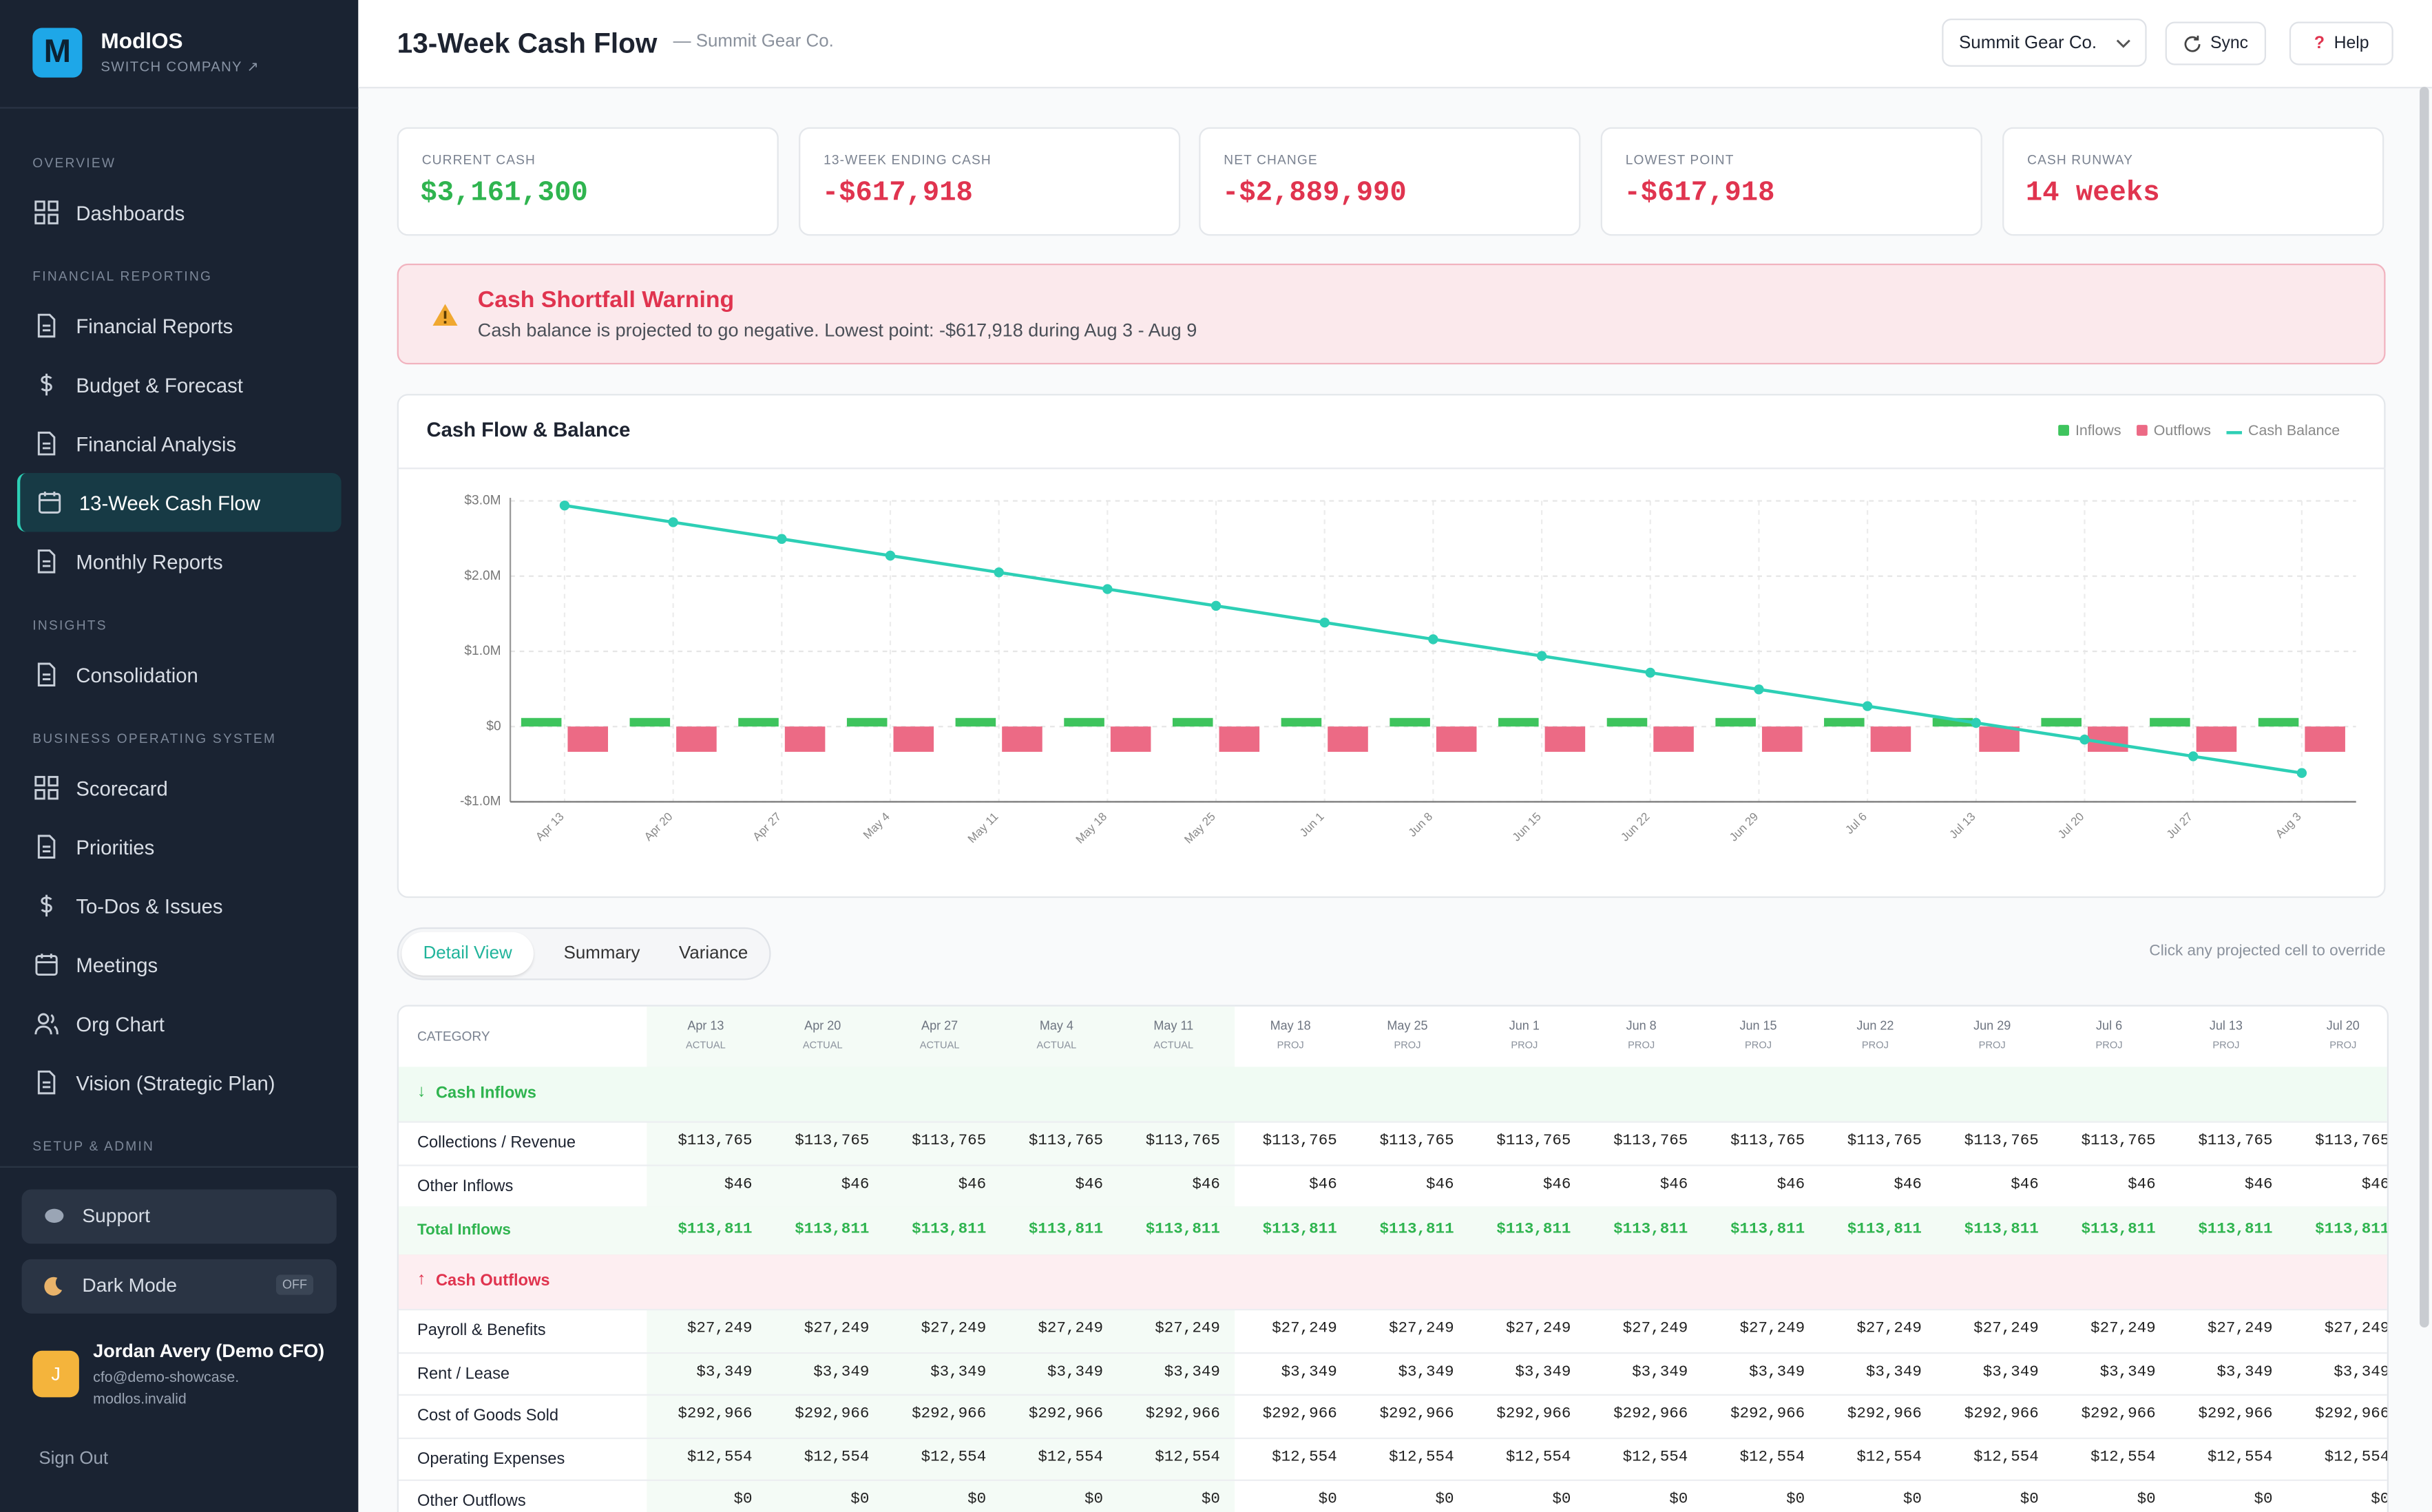 This screenshot has height=1512, width=2432. What do you see at coordinates (179, 561) in the screenshot?
I see `nav-item: Monthly Reports` at bounding box center [179, 561].